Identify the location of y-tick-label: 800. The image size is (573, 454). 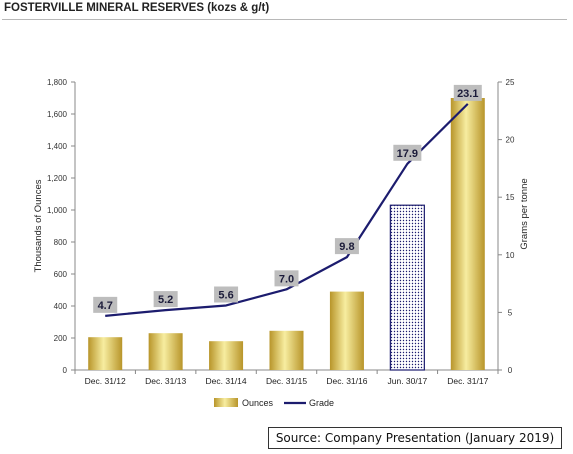
(61, 242).